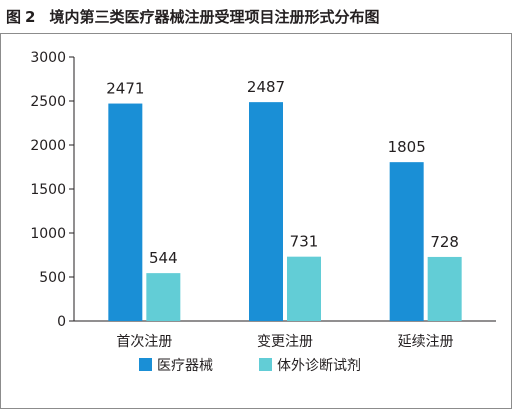 This screenshot has height=412, width=514. Describe the element at coordinates (125, 89) in the screenshot. I see `bar-value-label: 2471` at that location.